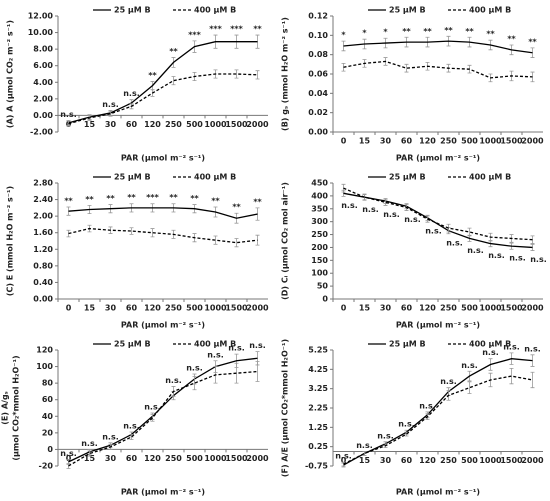 Image resolution: width=550 pixels, height=501 pixels. Describe the element at coordinates (319, 195) in the screenshot. I see `y-tick-label: 400` at that location.